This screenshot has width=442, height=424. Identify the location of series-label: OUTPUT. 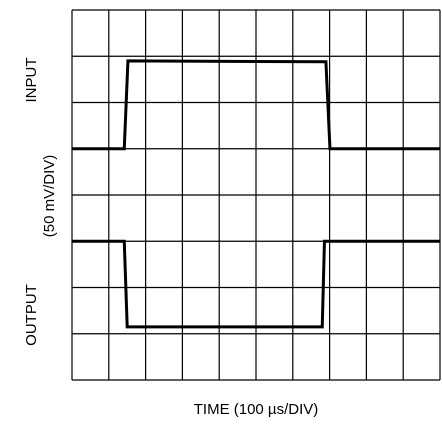
(31, 315).